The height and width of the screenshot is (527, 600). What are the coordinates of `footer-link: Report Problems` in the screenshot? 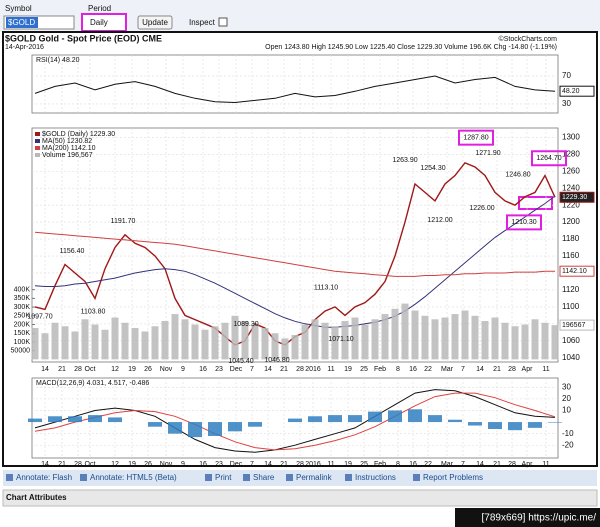 It's located at (453, 477).